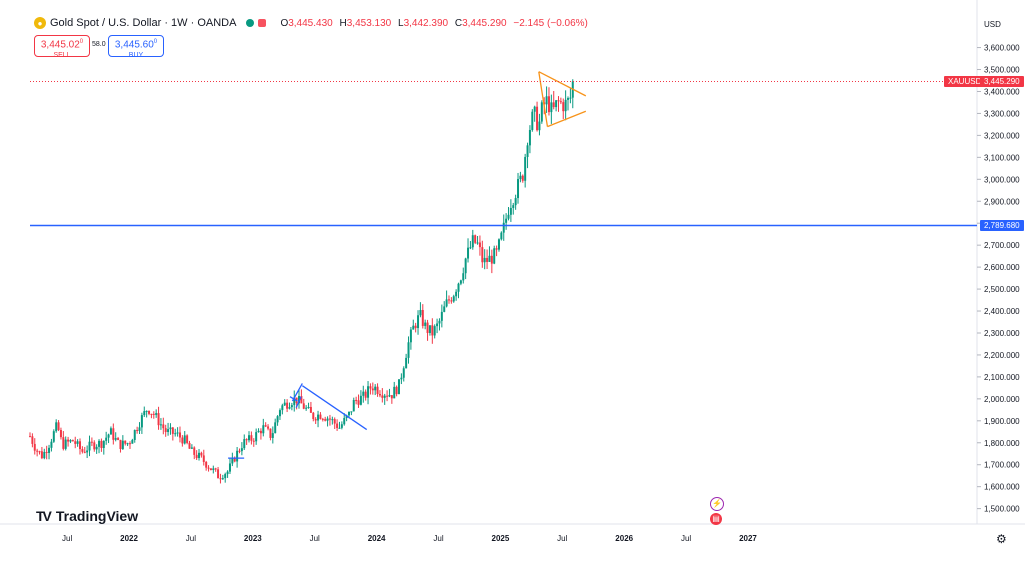  What do you see at coordinates (717, 504) in the screenshot?
I see `lightning-event-icon: ⚡` at bounding box center [717, 504].